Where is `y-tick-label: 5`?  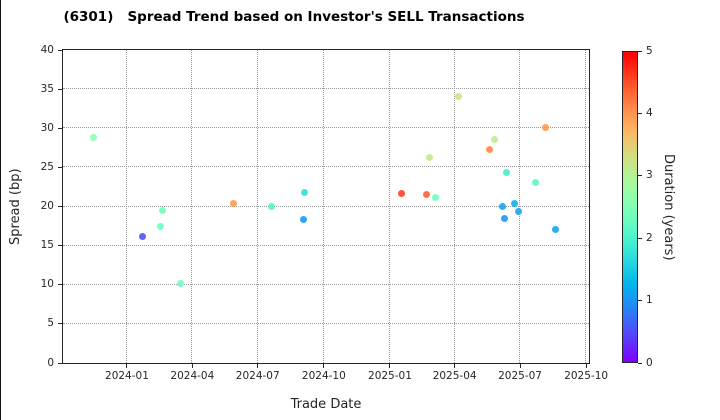 y-tick-label: 5 is located at coordinates (50, 323).